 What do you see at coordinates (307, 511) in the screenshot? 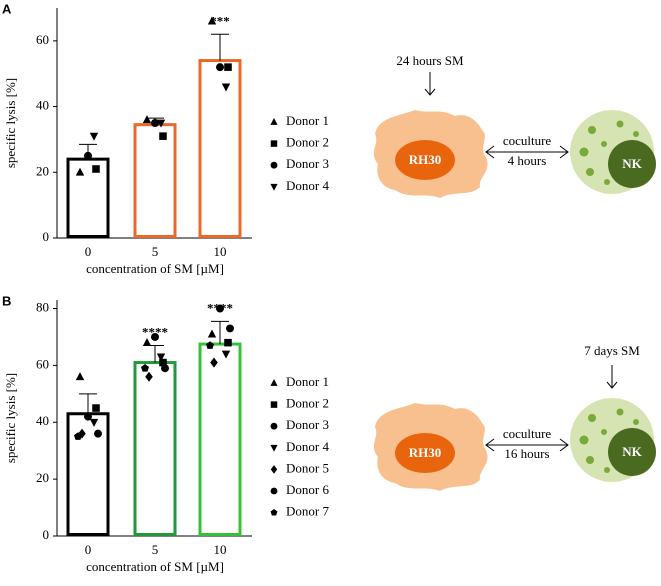
I see `legend-label: Donor 7` at bounding box center [307, 511].